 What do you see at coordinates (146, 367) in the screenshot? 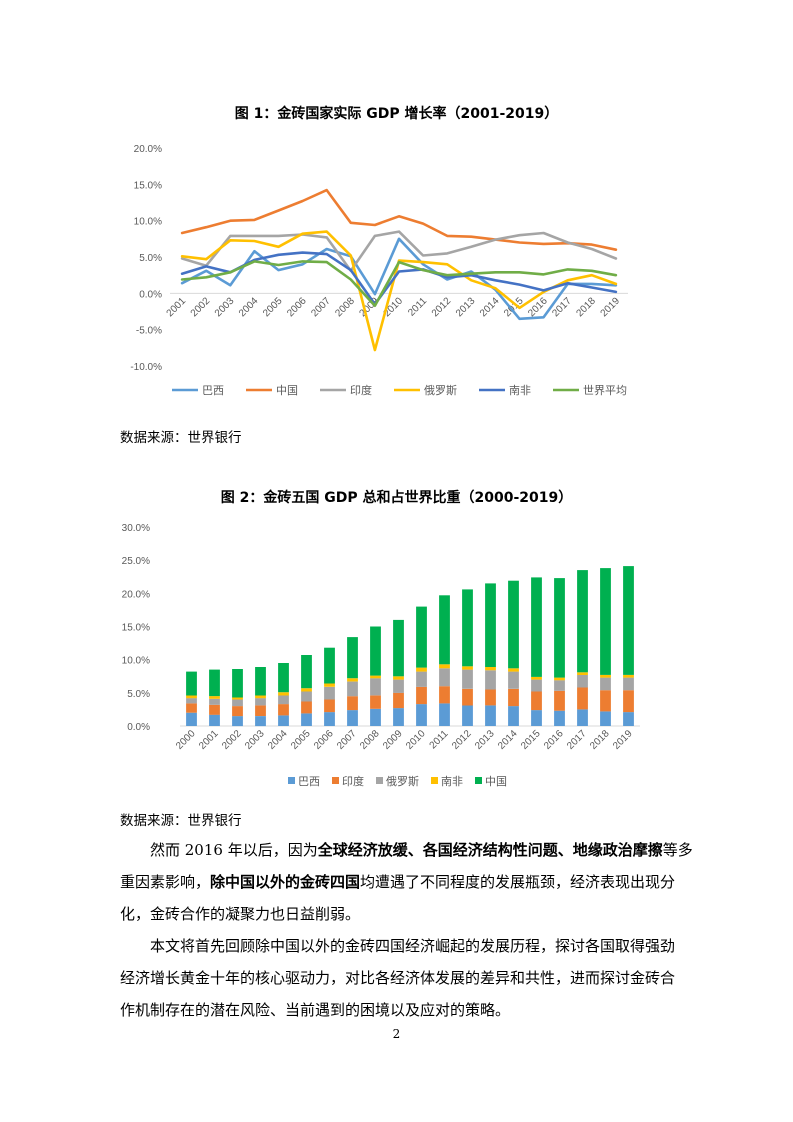
I see `y-tick-label: -10.0%` at bounding box center [146, 367].